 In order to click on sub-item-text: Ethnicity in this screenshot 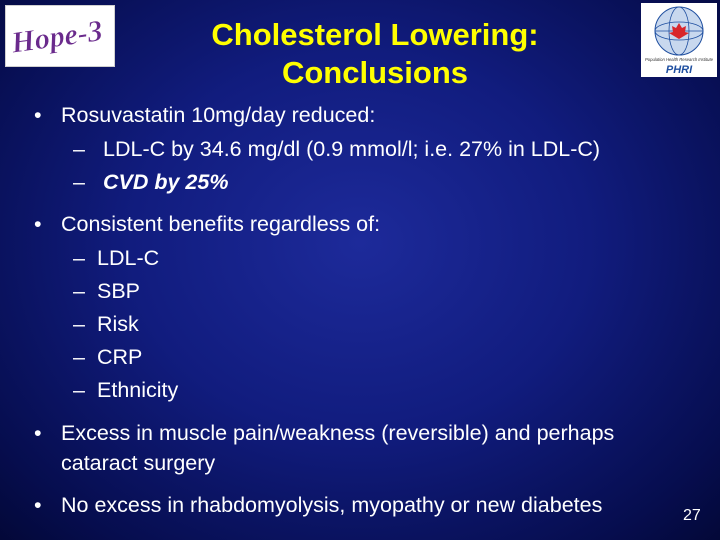, I will do `click(138, 390)`.